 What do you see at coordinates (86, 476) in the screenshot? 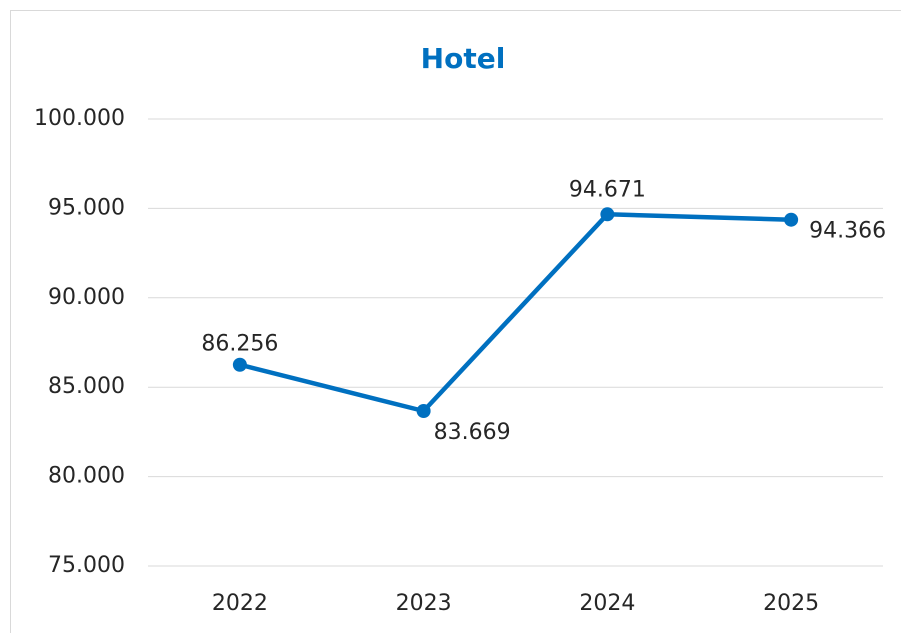
I see `y-tick-label: 80.000` at bounding box center [86, 476].